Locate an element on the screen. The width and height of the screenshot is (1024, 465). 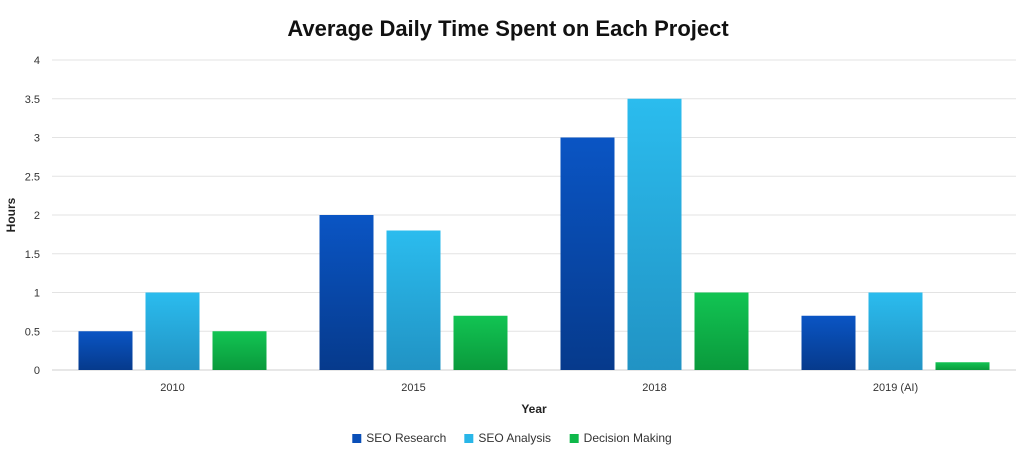
bar-decision-making-2018 is located at coordinates (721, 331).